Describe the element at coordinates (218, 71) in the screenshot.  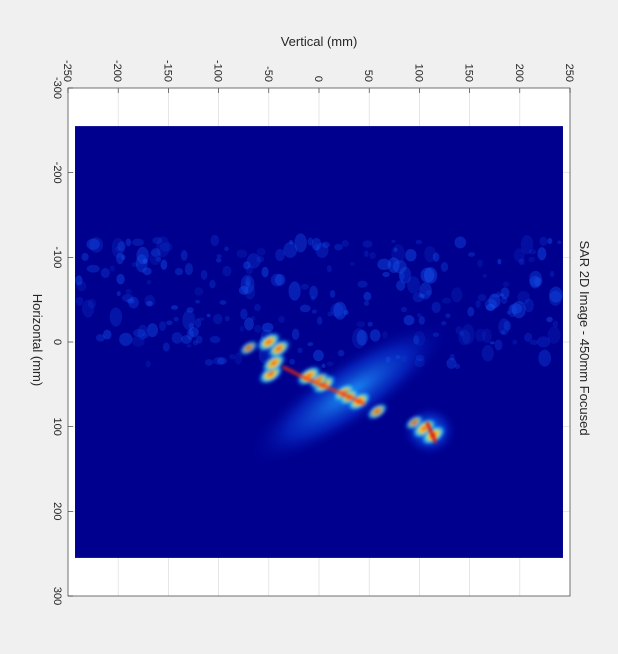
I see `x-tick-label: -100` at that location.